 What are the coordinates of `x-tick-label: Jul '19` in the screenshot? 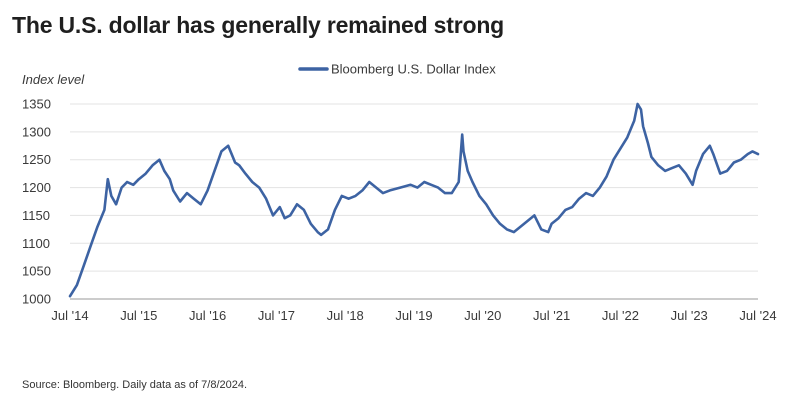 It's located at (413, 315).